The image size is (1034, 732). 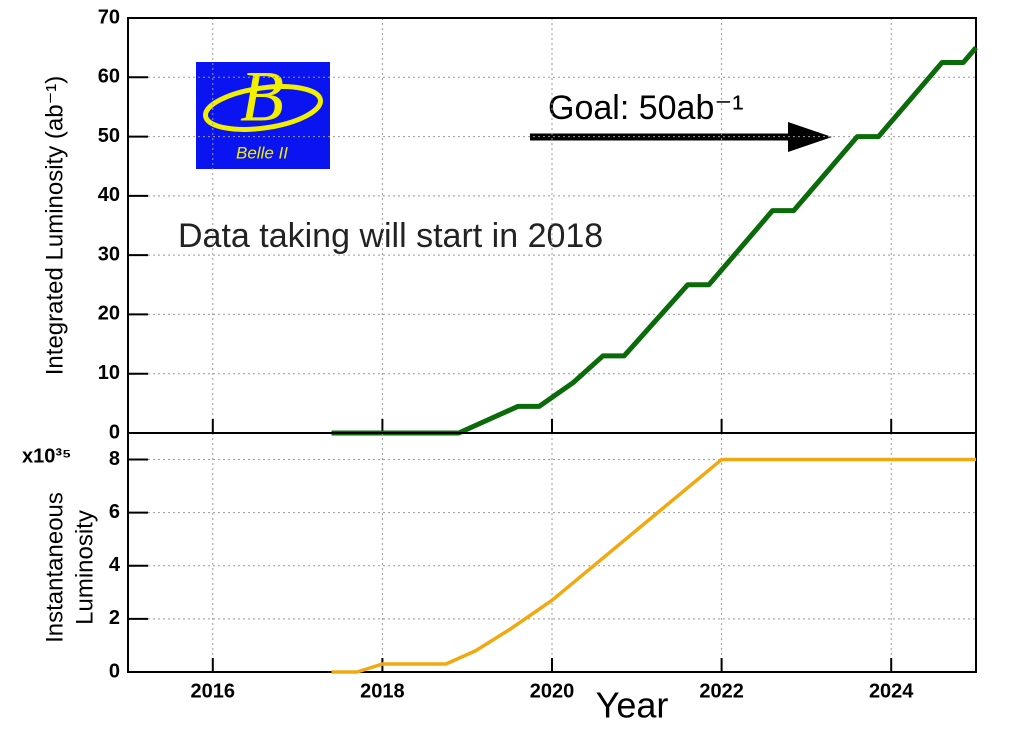 What do you see at coordinates (46, 456) in the screenshot?
I see `y-multiplier: x10³⁵` at bounding box center [46, 456].